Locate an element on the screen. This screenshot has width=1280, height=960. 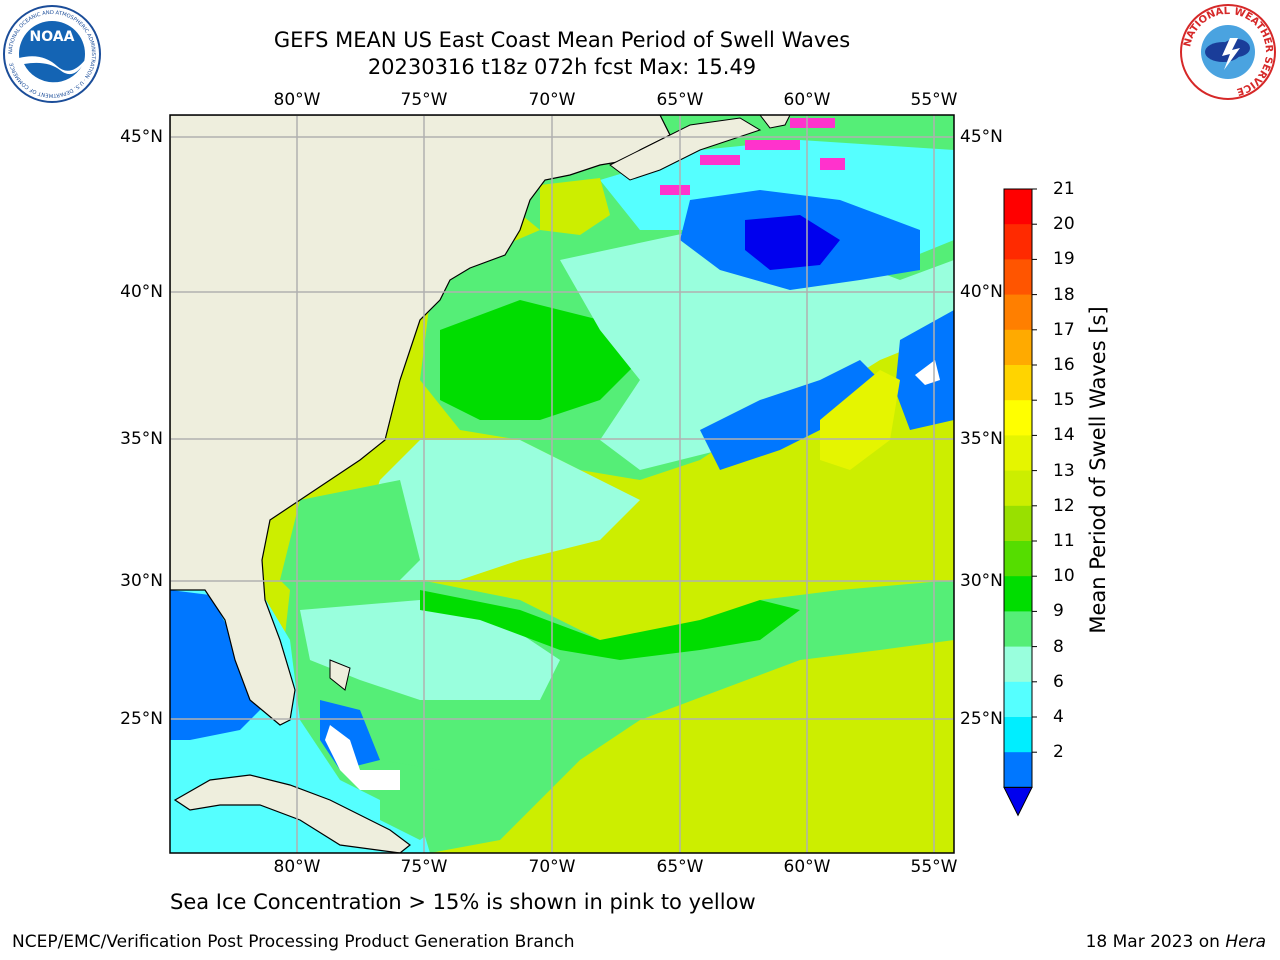
colorbar-tick-label: 8 is located at coordinates (1058, 646).